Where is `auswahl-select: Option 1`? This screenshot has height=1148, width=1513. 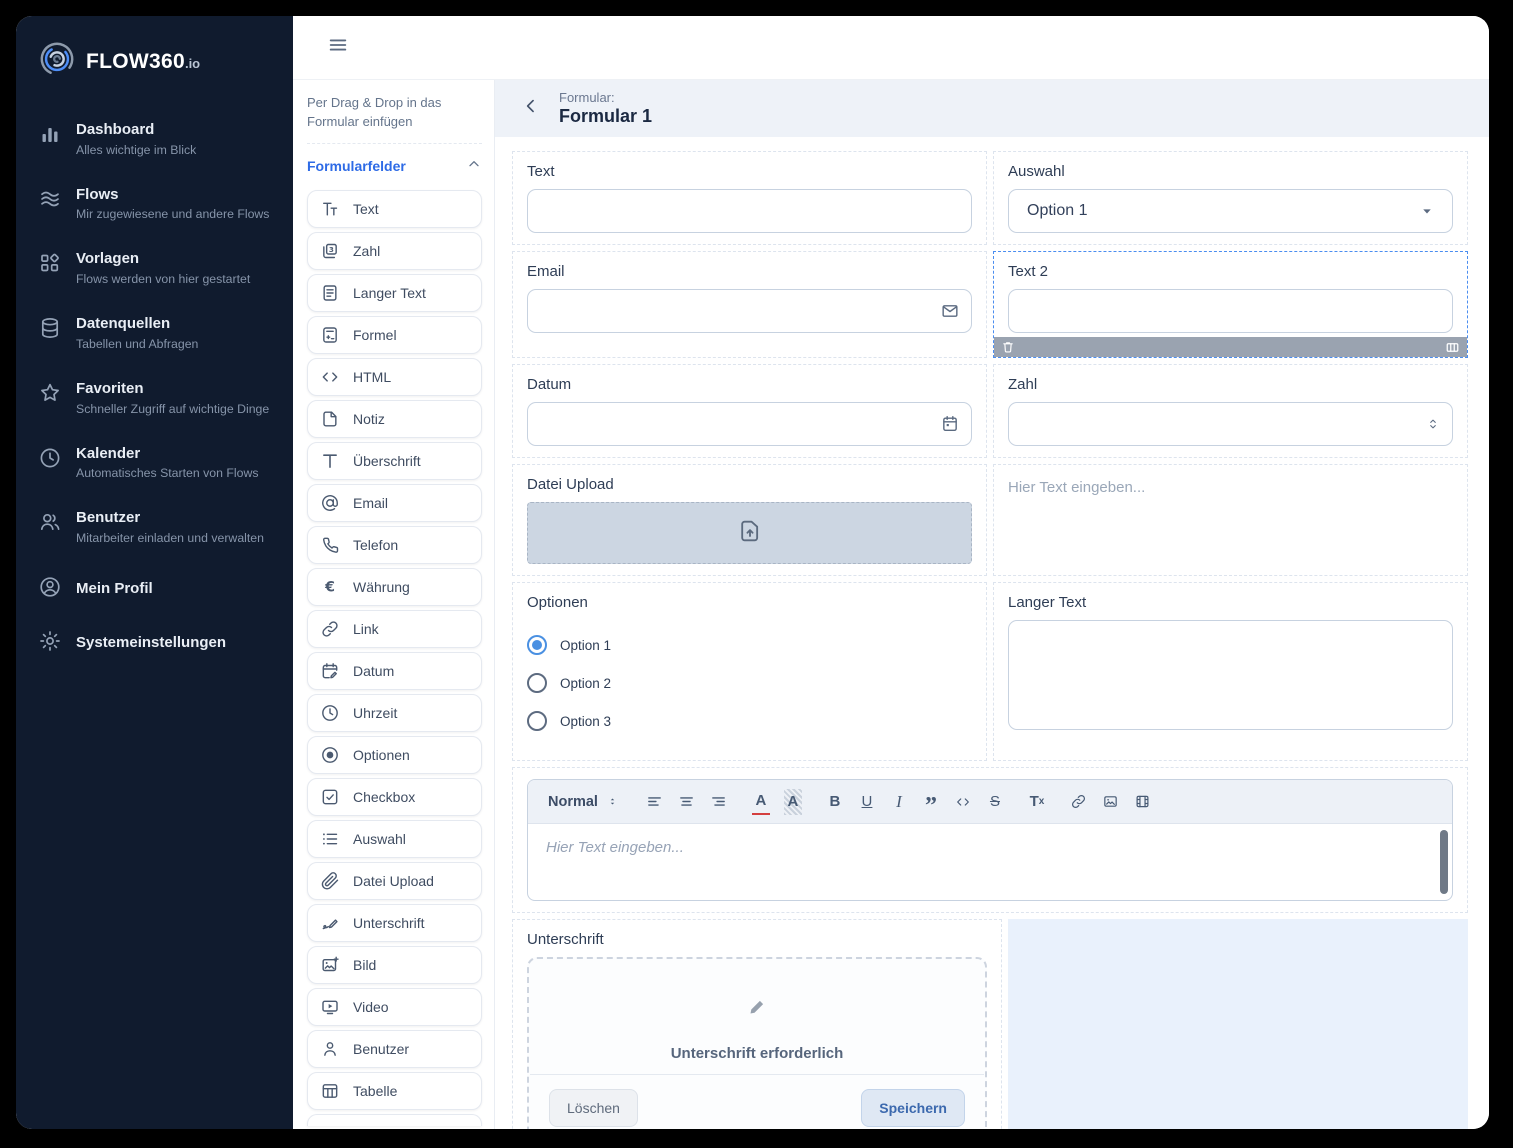 auswahl-select: Option 1 is located at coordinates (1230, 211).